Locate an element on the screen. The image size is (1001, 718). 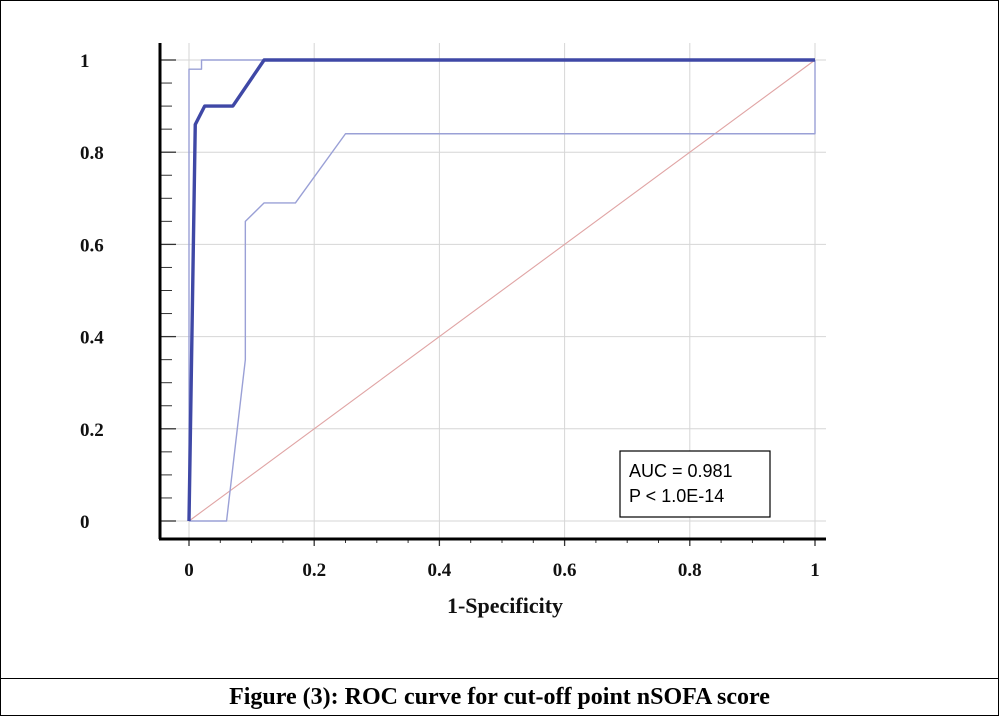
y-tick-label: 0.4 is located at coordinates (92, 338).